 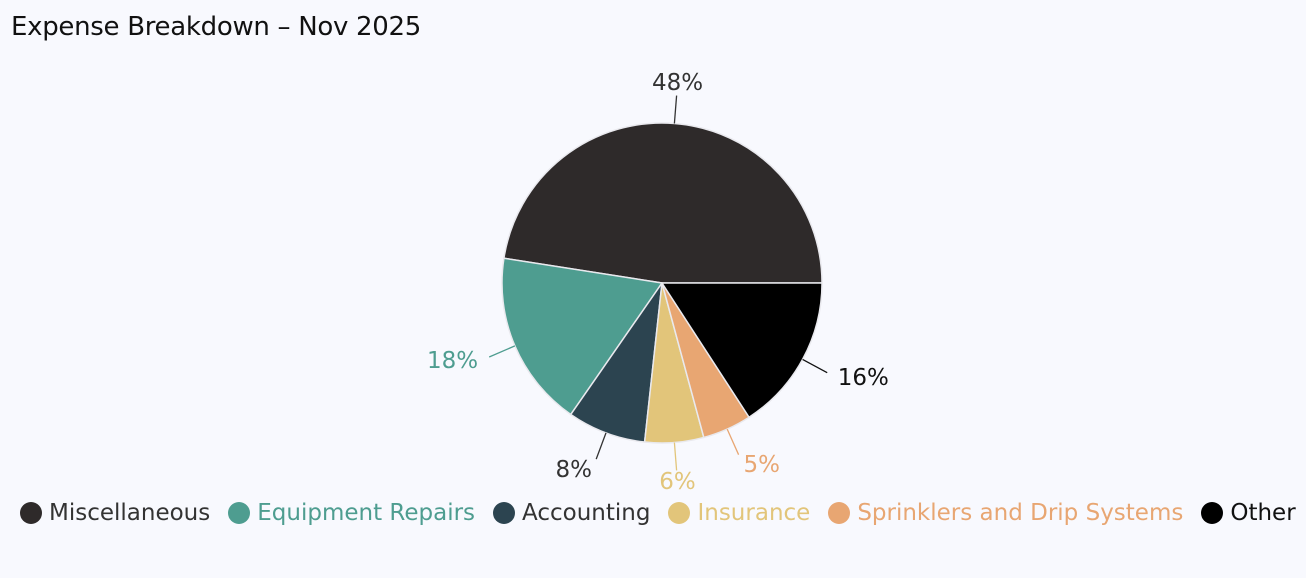 What do you see at coordinates (863, 378) in the screenshot?
I see `data-label: 16%` at bounding box center [863, 378].